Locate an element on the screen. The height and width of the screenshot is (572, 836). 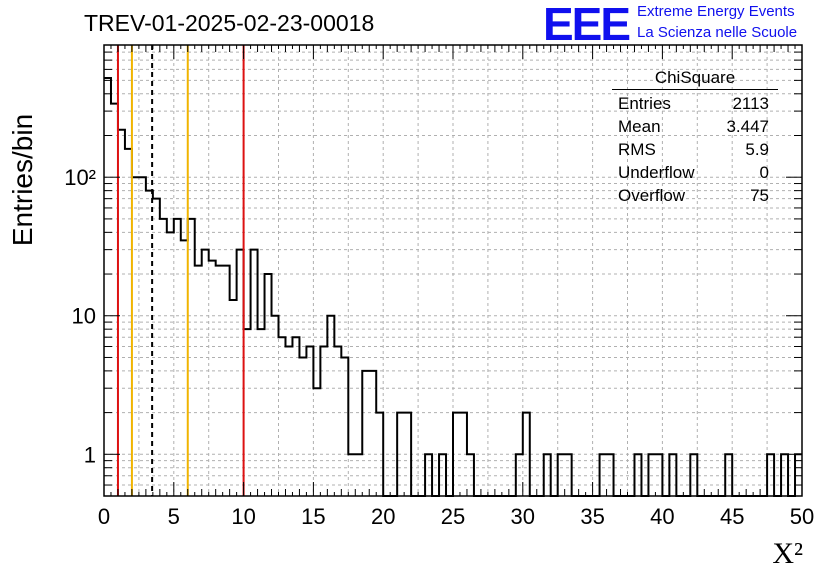
y-tick-label: 1 is located at coordinates (90, 454).